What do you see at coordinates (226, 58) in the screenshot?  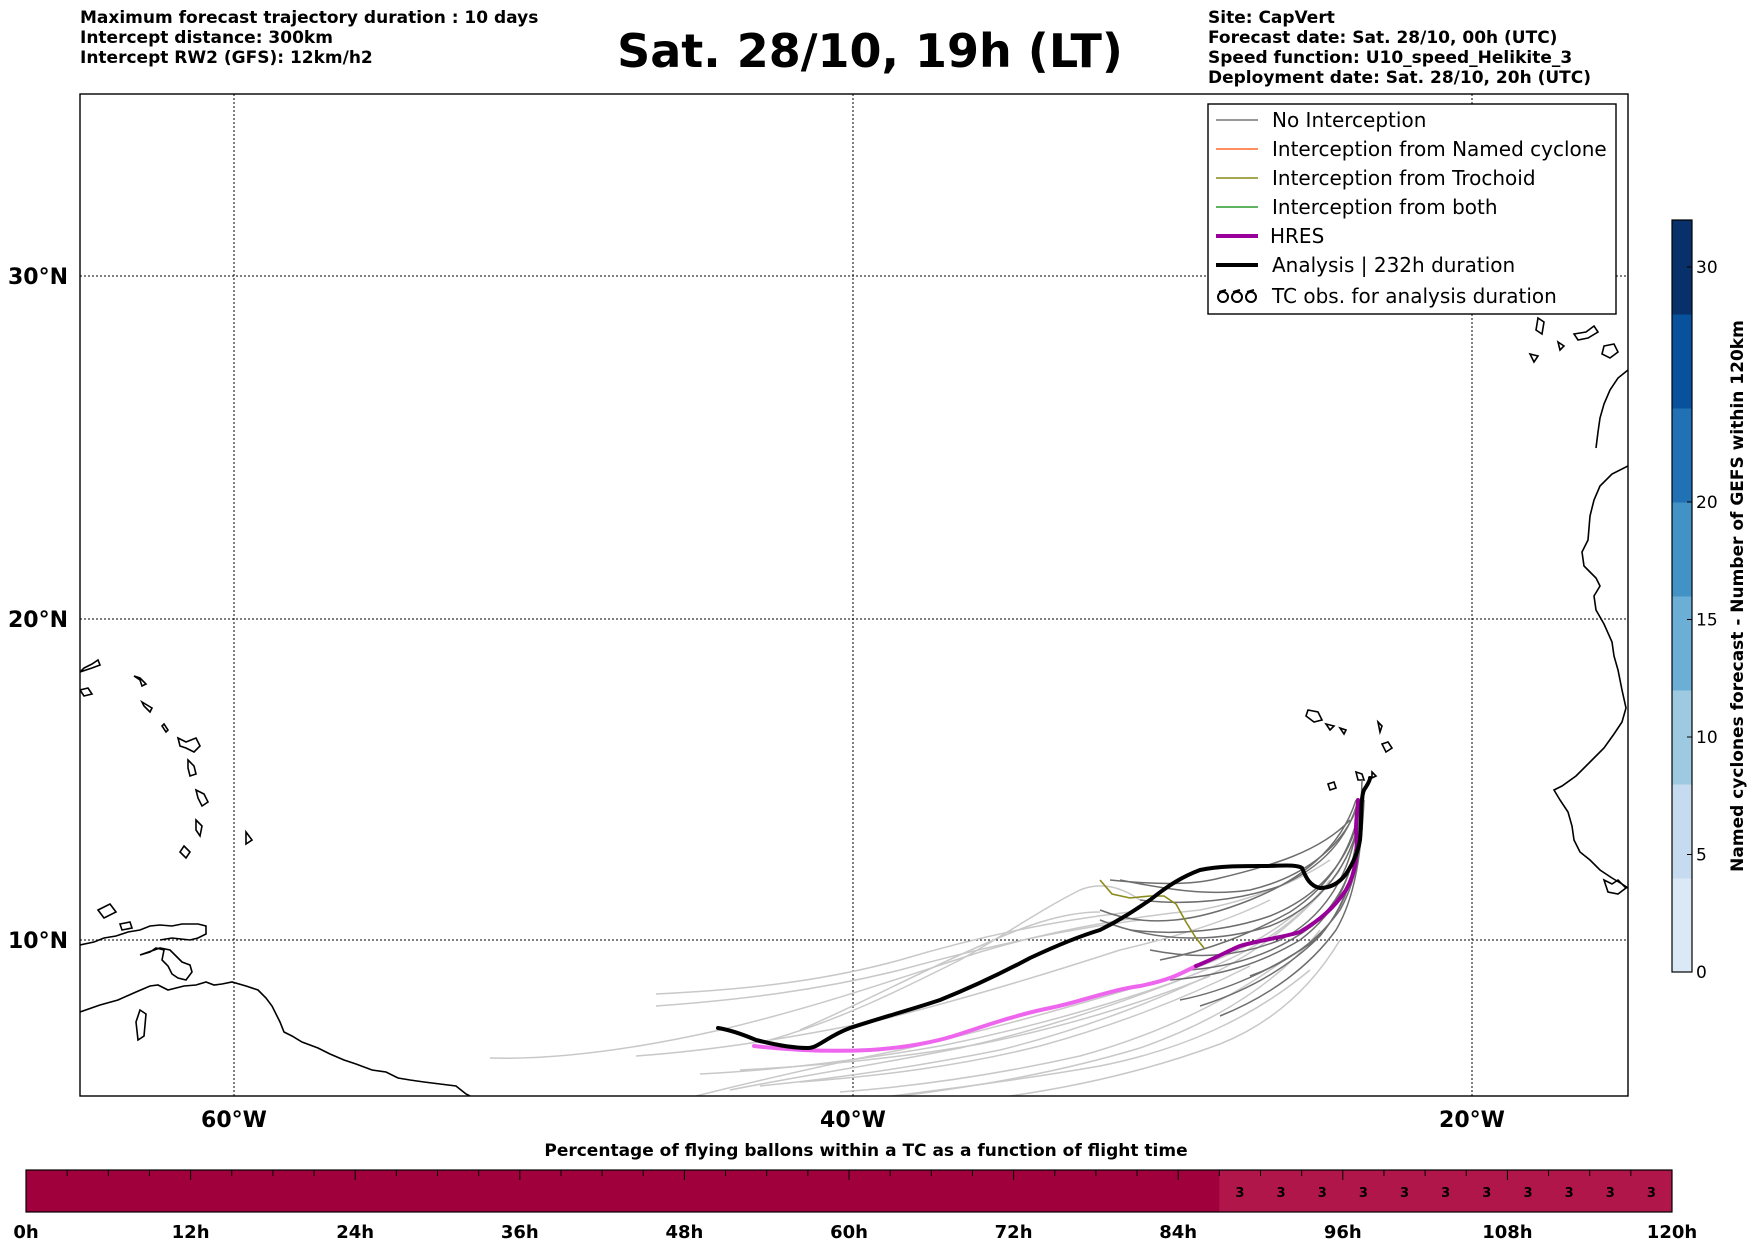 I see `header-left-line-3: Intercept RW2 (GFS): 12km/h2` at bounding box center [226, 58].